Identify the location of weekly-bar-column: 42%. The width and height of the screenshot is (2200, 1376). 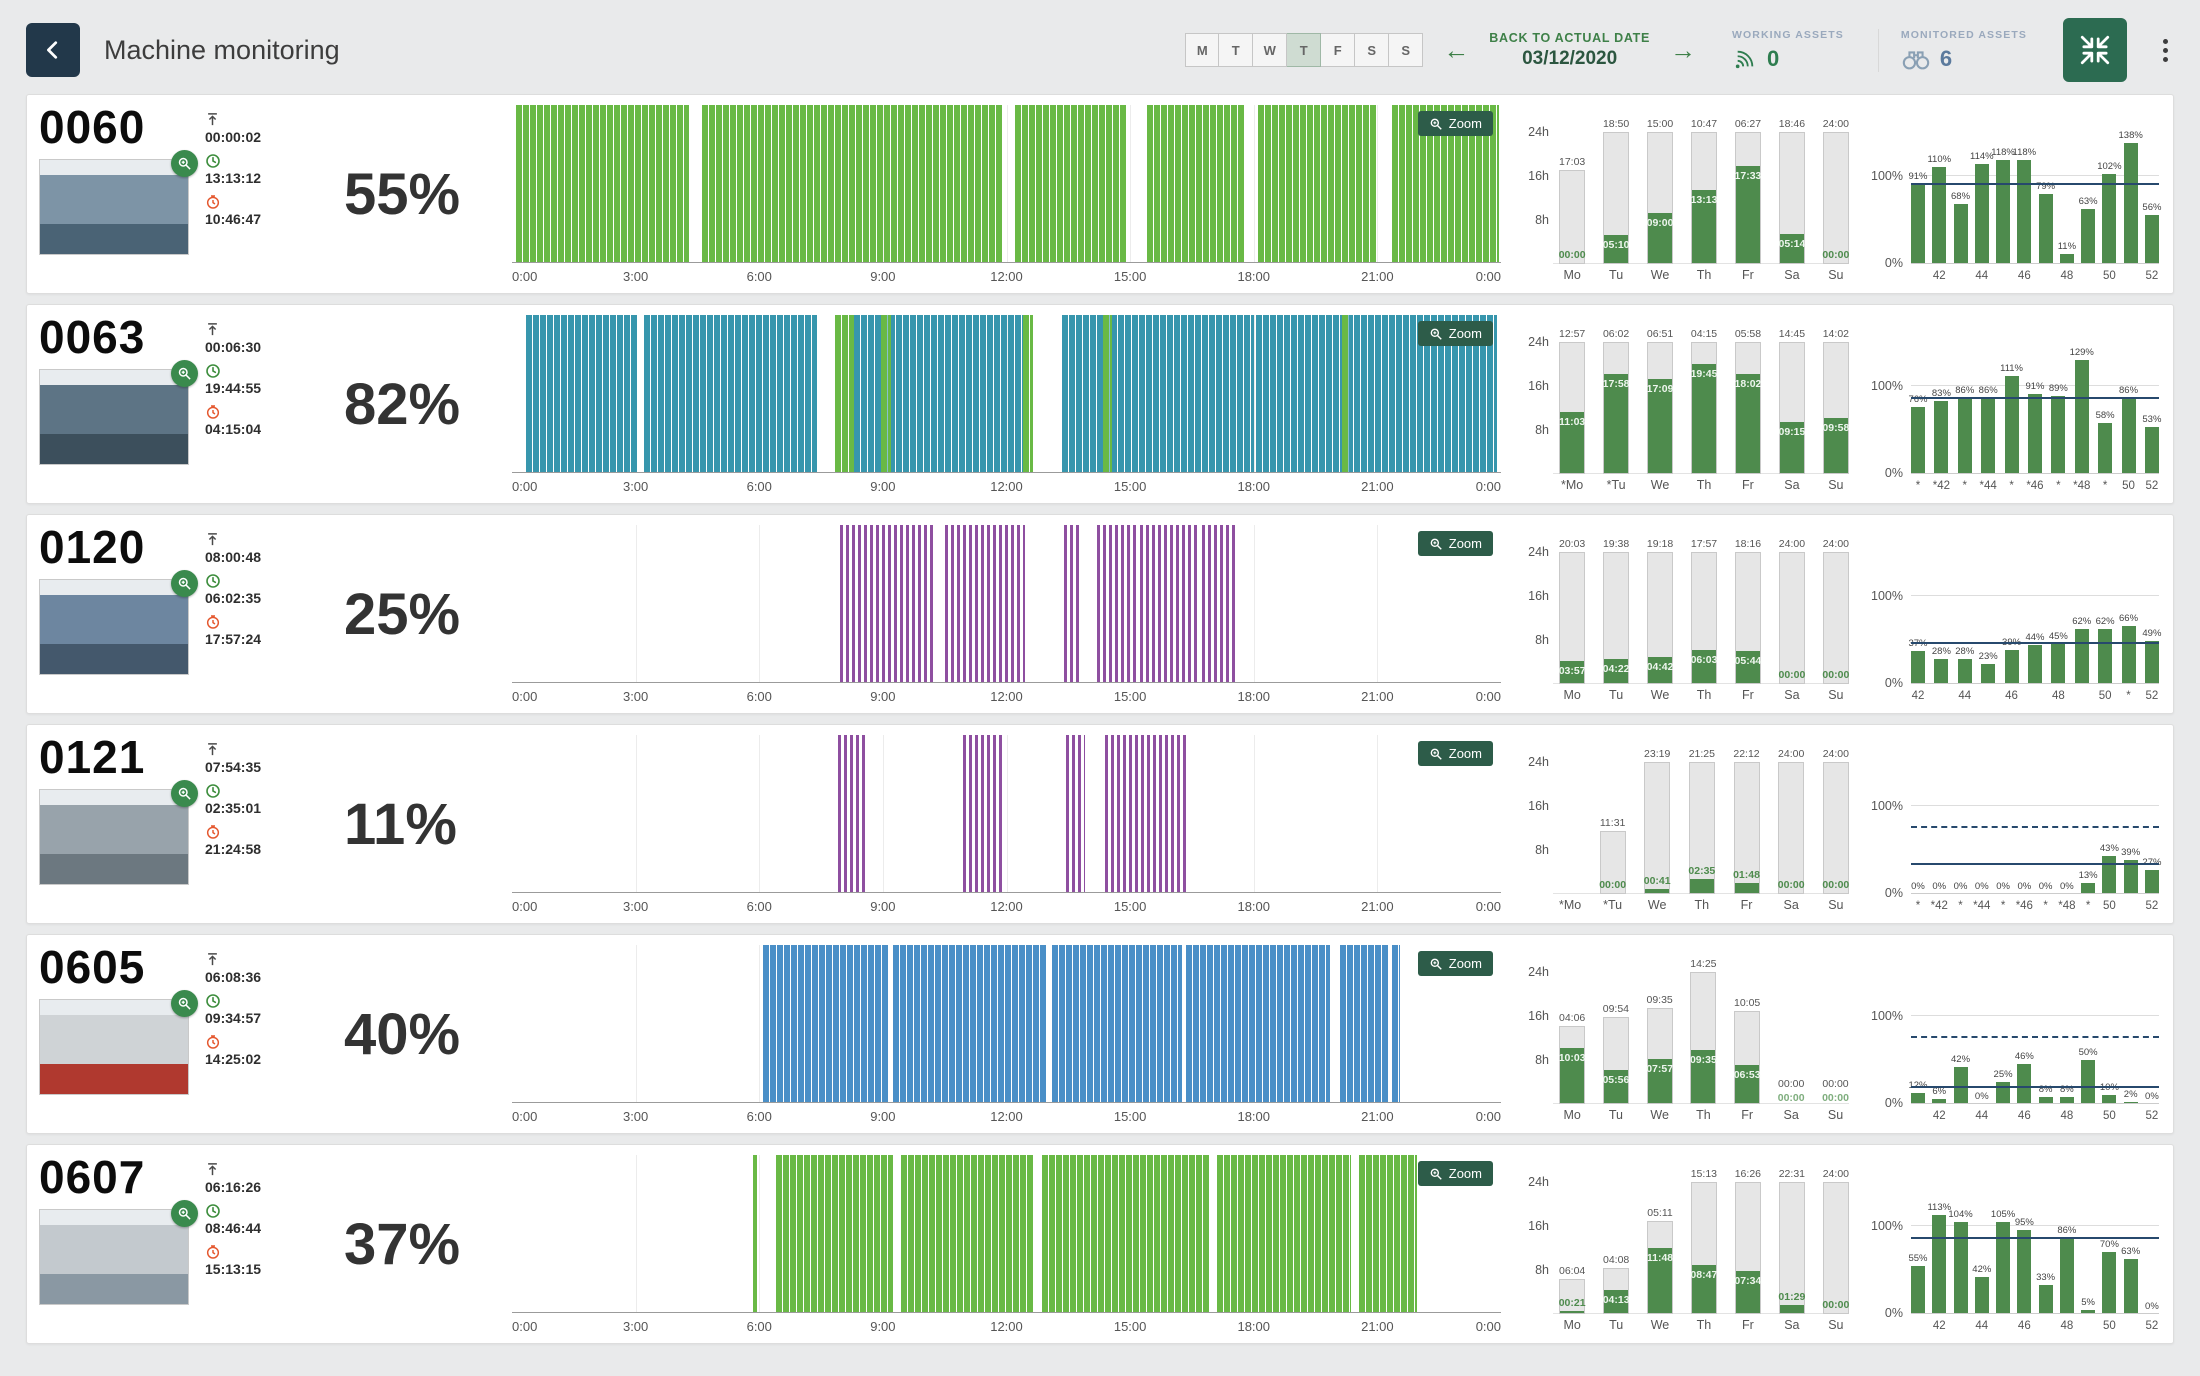
(1960, 1035).